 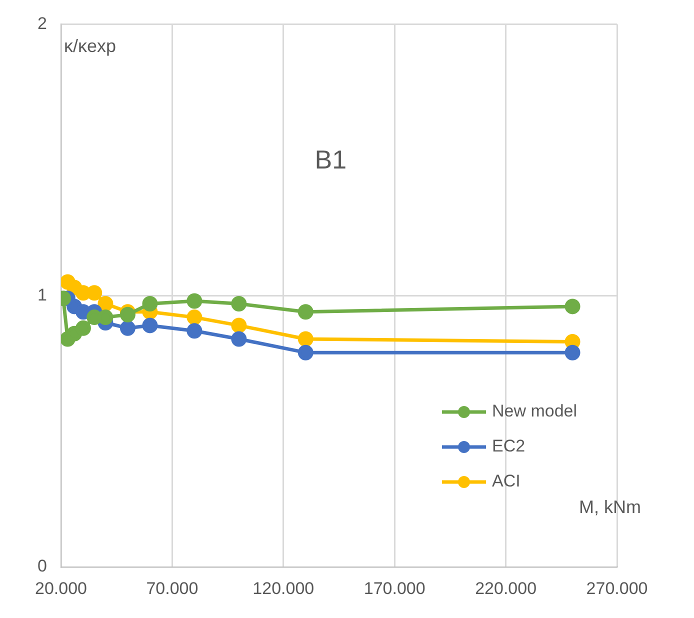 What do you see at coordinates (61, 588) in the screenshot?
I see `x-tick-label: 20.000` at bounding box center [61, 588].